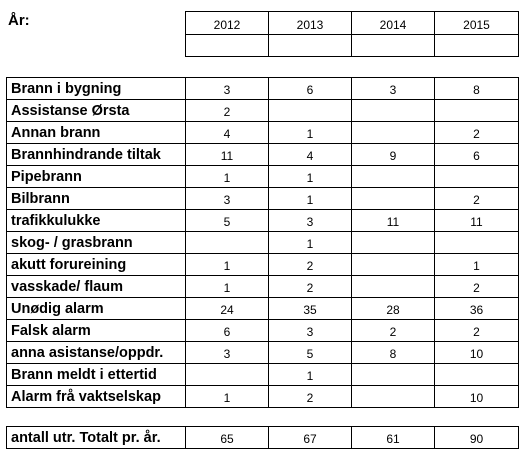  What do you see at coordinates (476, 264) in the screenshot?
I see `row-value-2015: 1` at bounding box center [476, 264].